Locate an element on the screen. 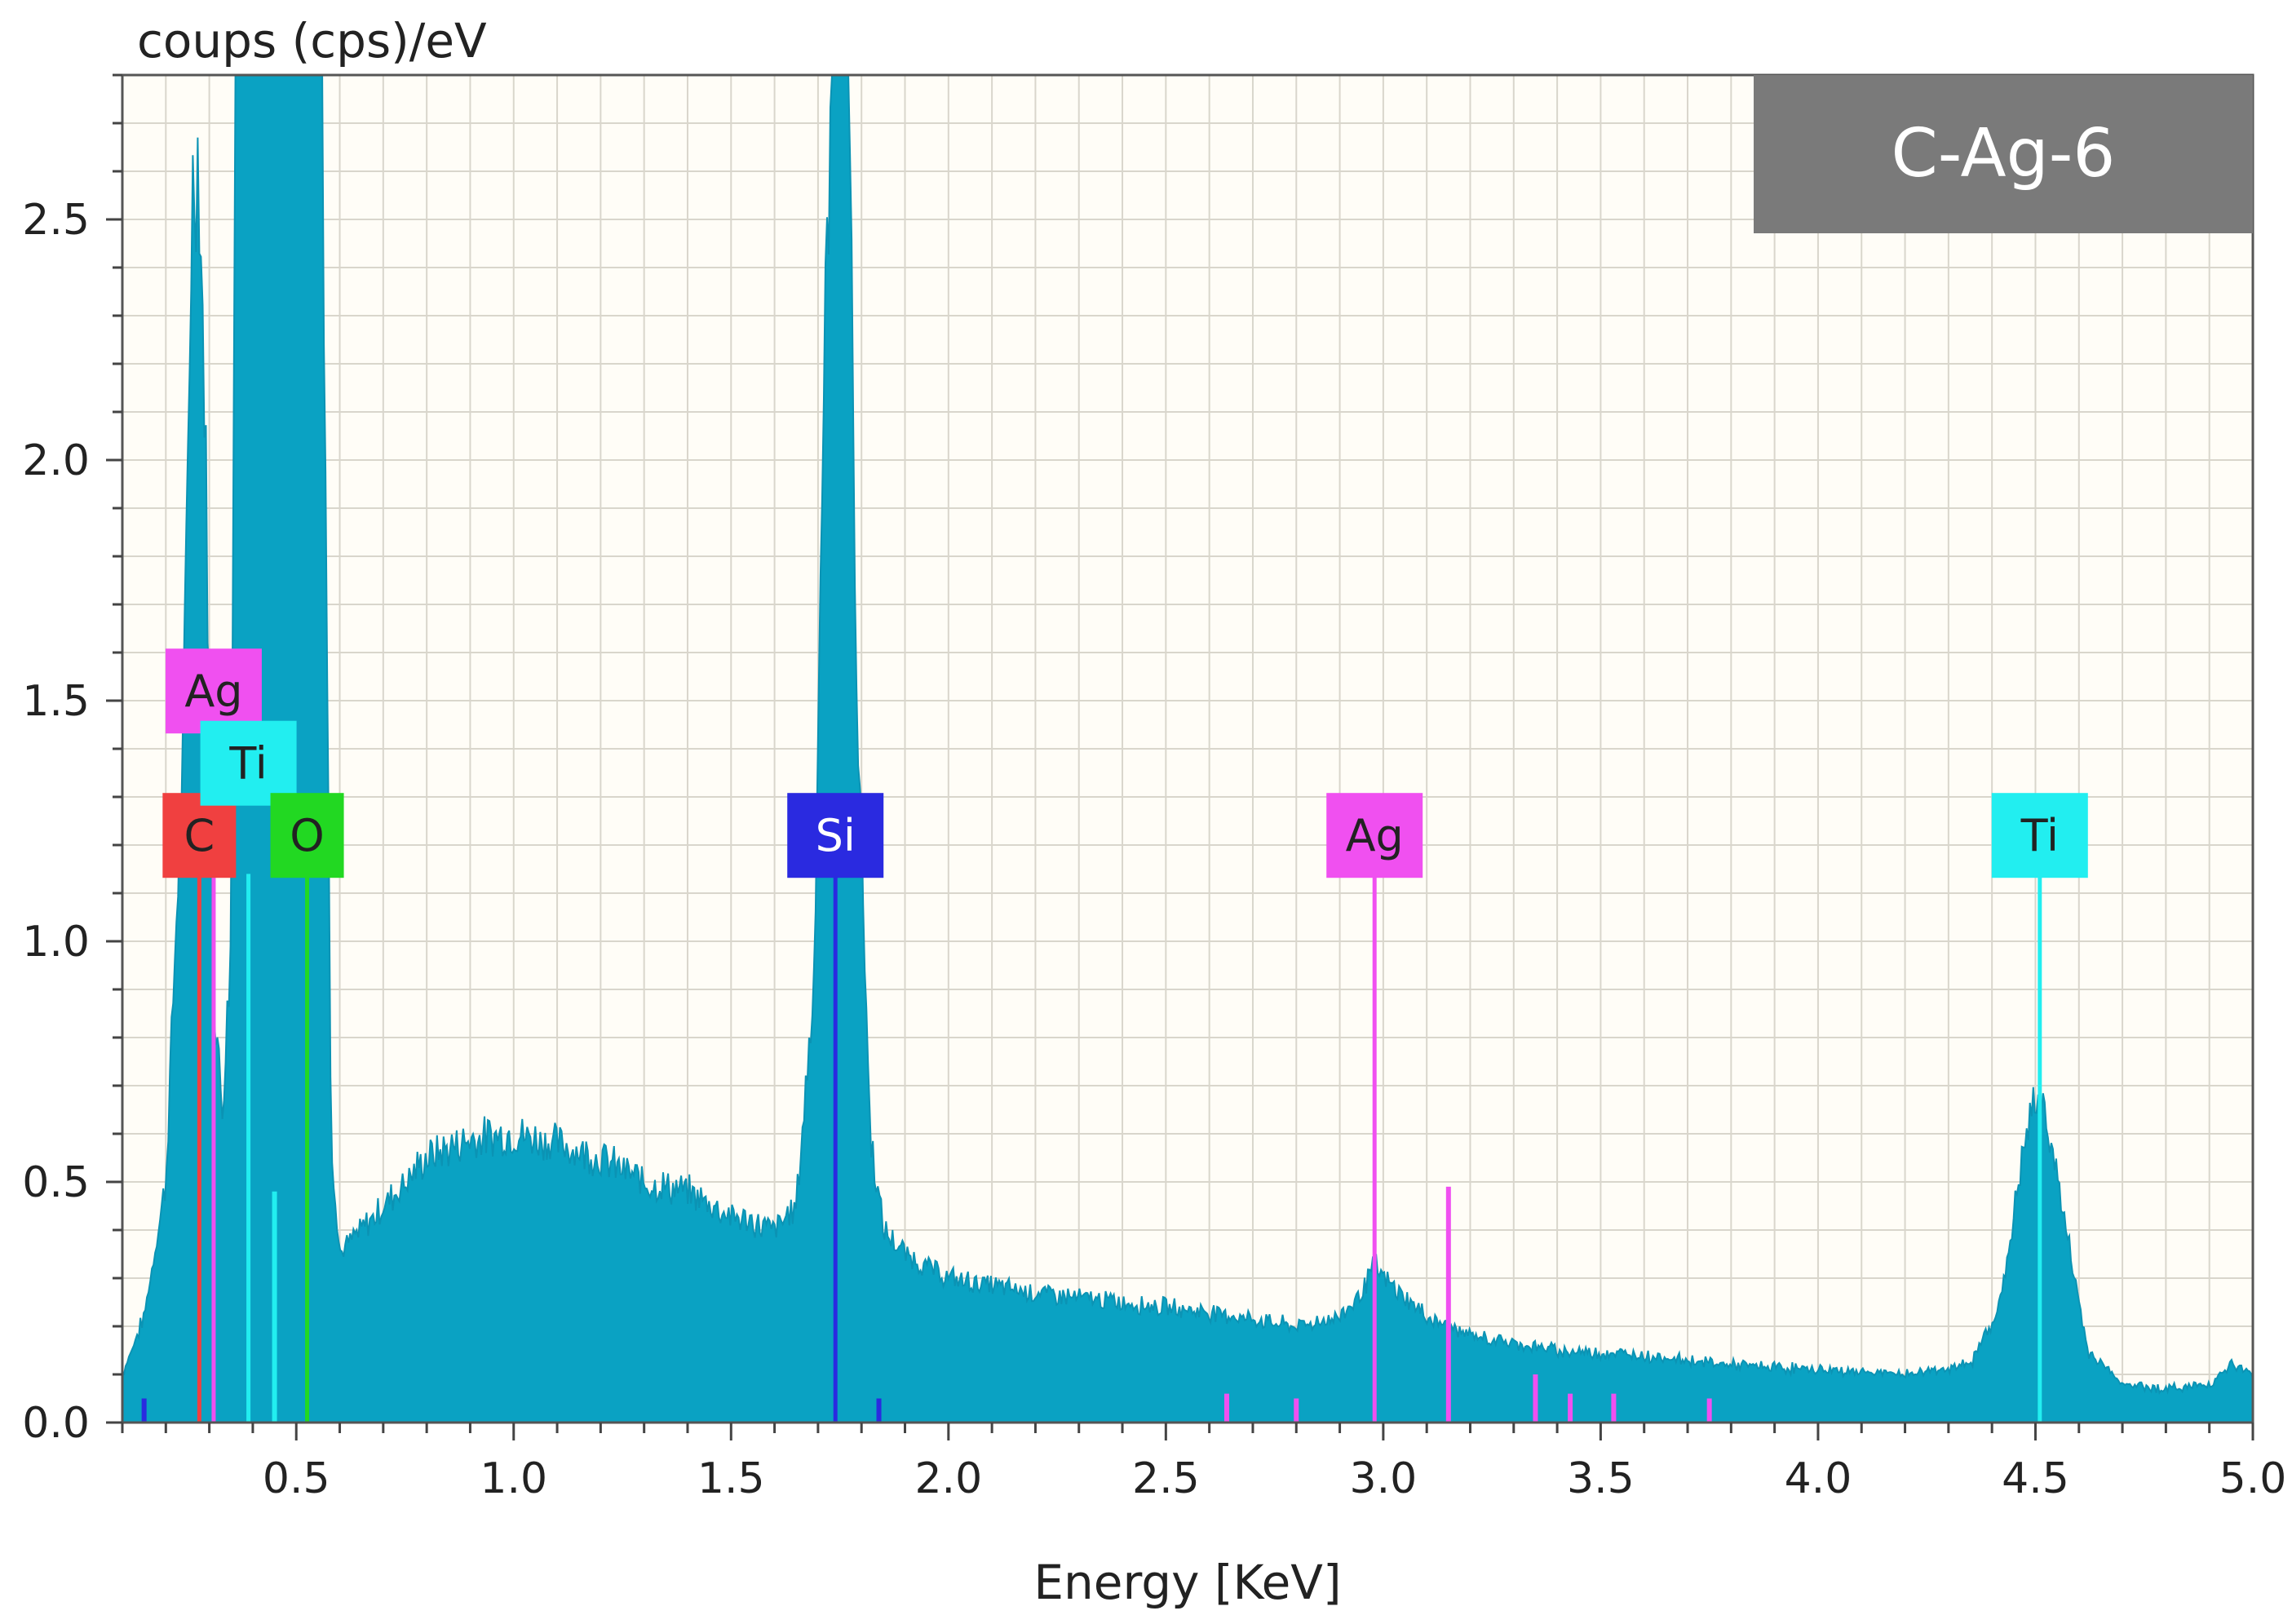 The image size is (2292, 1624). x-axis-ticks: 0.5 1.0 1.5 2.0 2.5 3.0 3.5 4.0 4.5 5.0 is located at coordinates (1204, 1463).